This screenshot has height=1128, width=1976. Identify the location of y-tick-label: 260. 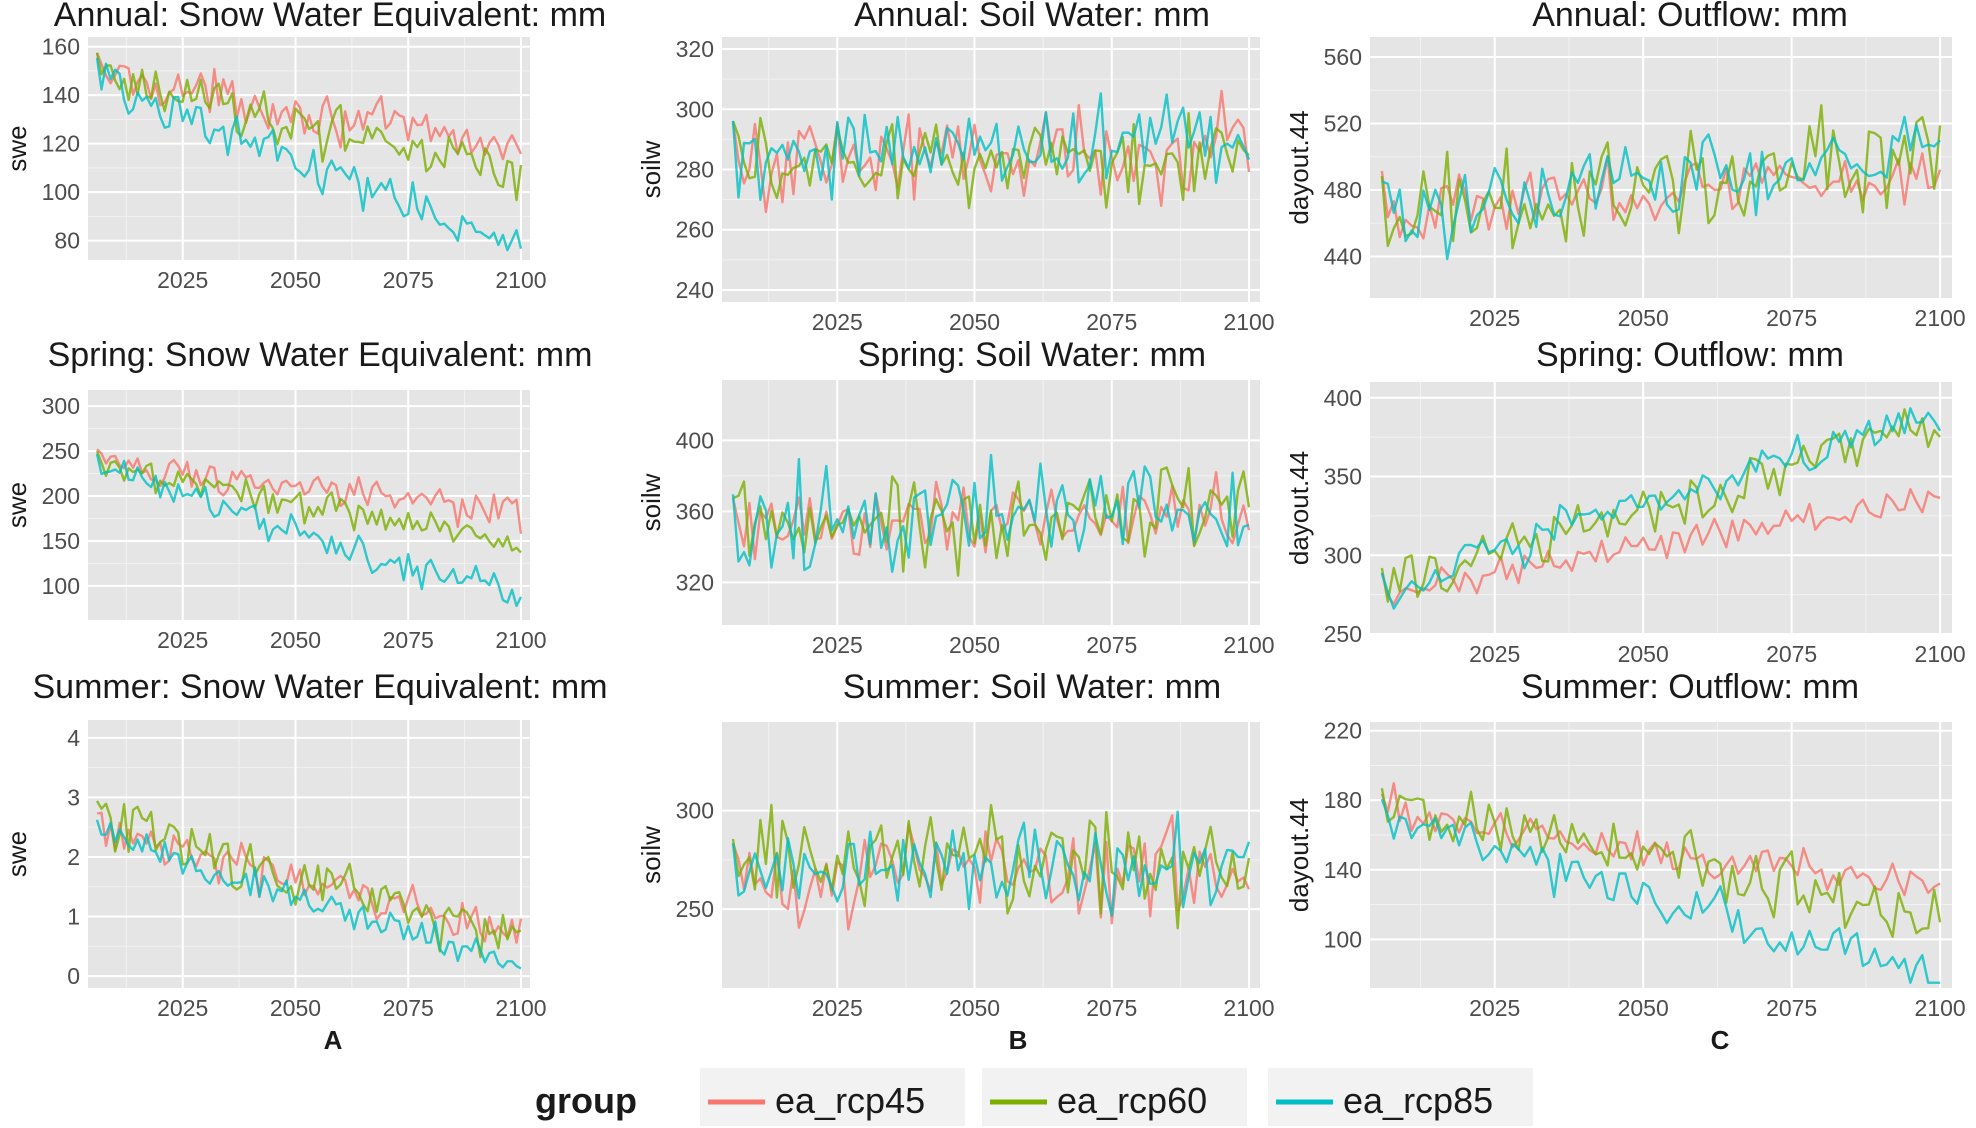
(695, 230).